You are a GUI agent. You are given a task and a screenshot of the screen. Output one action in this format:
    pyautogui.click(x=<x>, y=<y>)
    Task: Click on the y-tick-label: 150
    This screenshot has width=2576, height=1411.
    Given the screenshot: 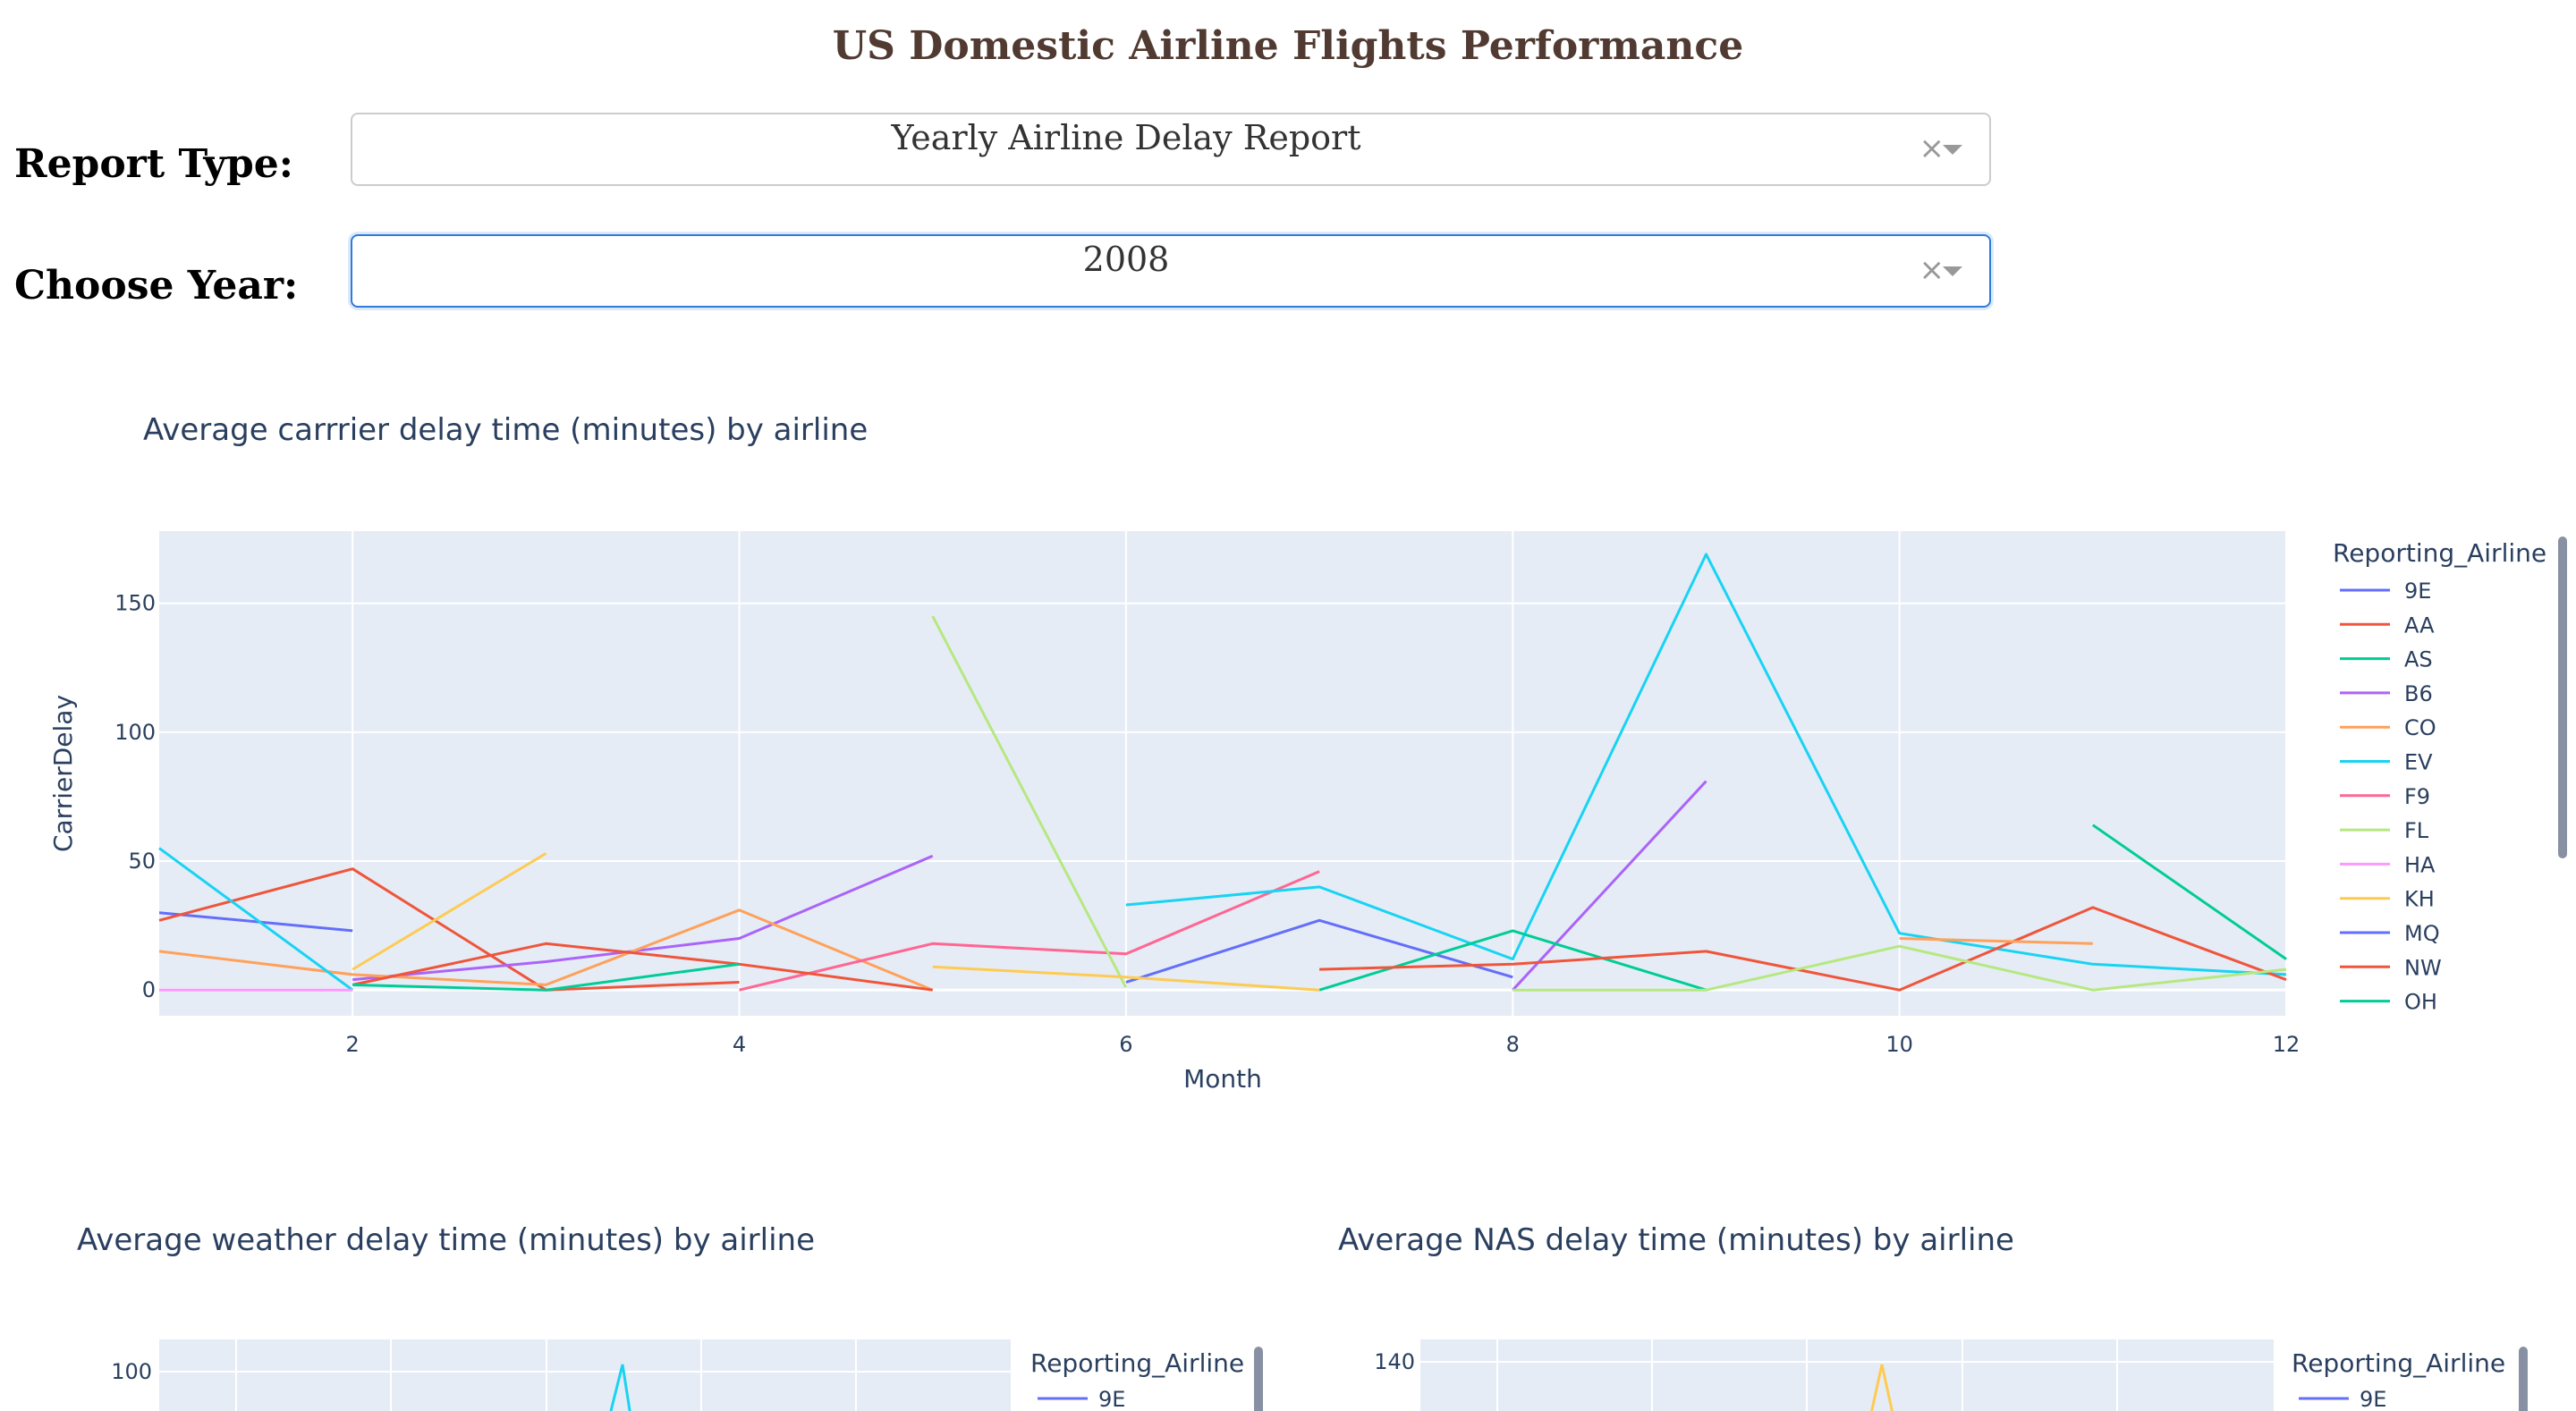 What is the action you would take?
    pyautogui.click(x=135, y=604)
    